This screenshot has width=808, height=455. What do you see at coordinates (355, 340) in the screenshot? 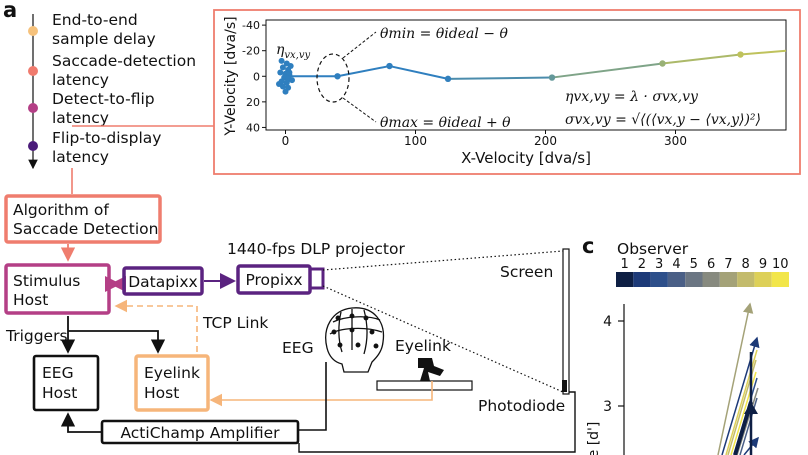
I see `eeg-head-icon` at bounding box center [355, 340].